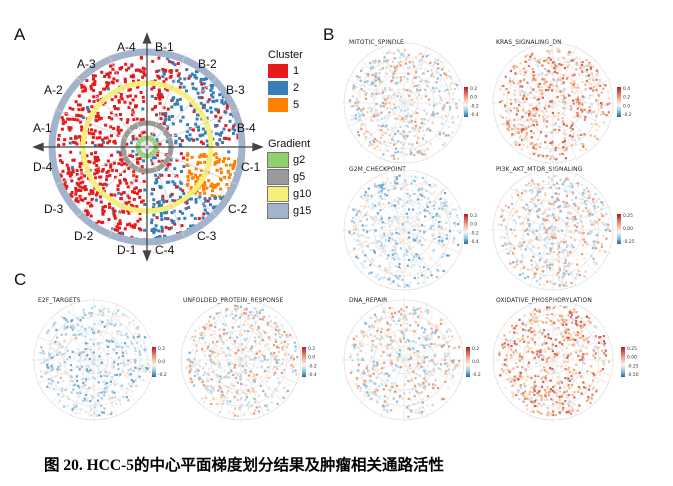  Describe the element at coordinates (299, 177) in the screenshot. I see `gradient-g5-label: g5` at that location.